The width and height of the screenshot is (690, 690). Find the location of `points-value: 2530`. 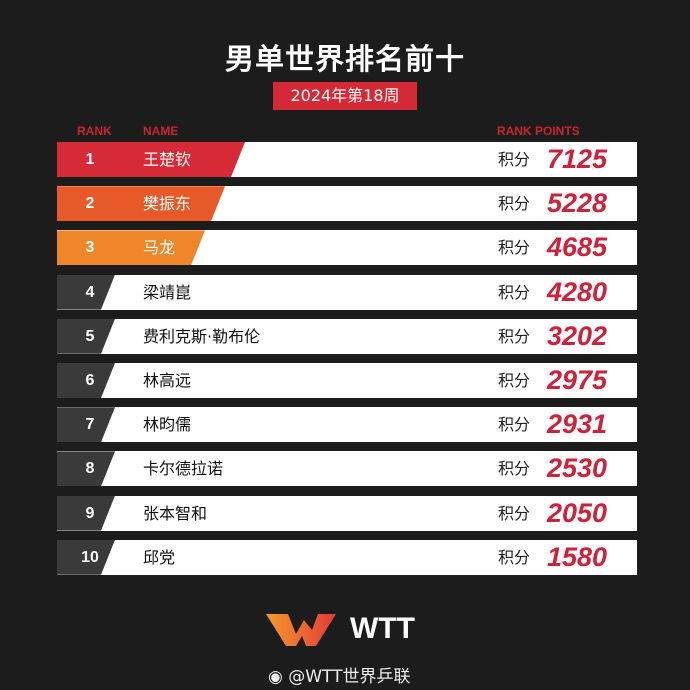

points-value: 2530 is located at coordinates (577, 468).